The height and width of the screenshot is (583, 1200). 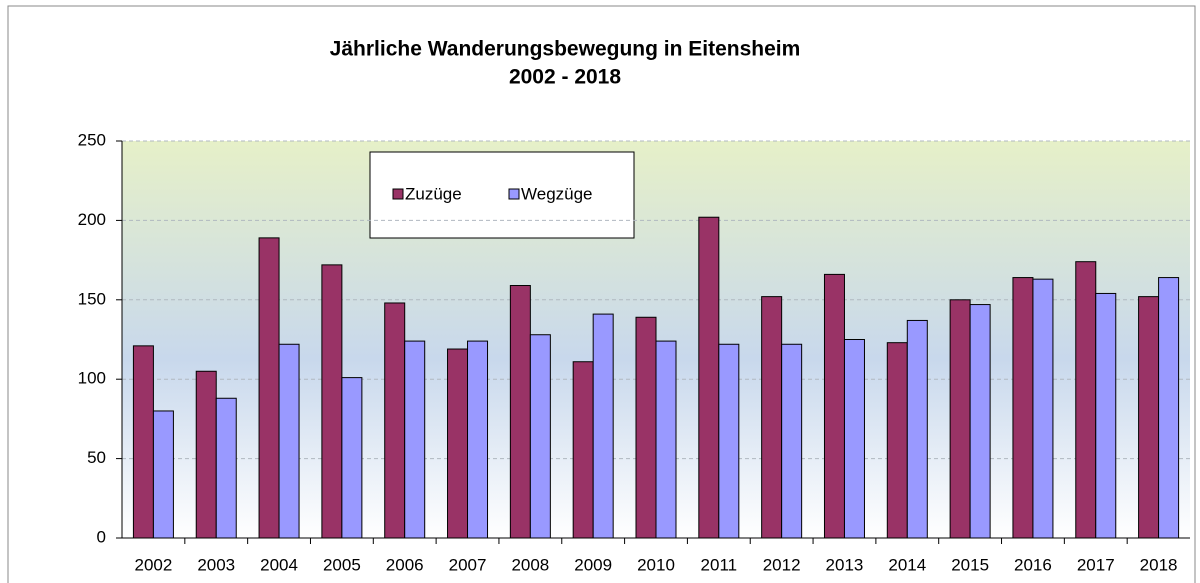 What do you see at coordinates (970, 564) in the screenshot?
I see `x-tick-label: 2015` at bounding box center [970, 564].